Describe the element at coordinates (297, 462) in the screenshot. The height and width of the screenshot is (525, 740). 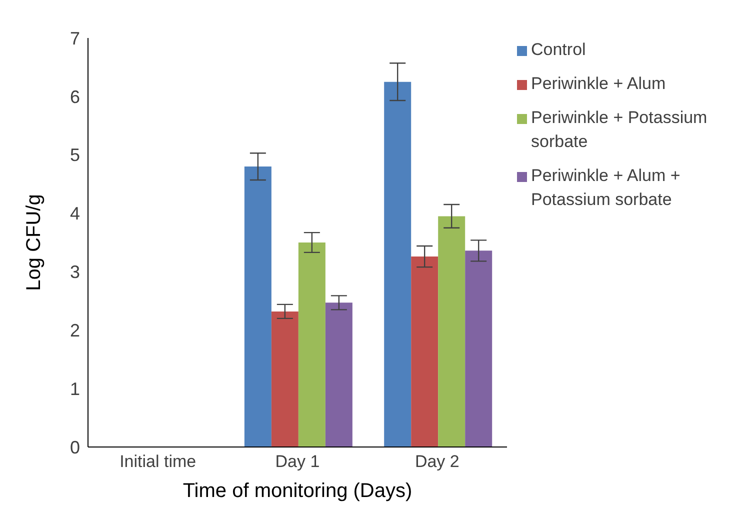
I see `x-tick-label: Day 1` at that location.